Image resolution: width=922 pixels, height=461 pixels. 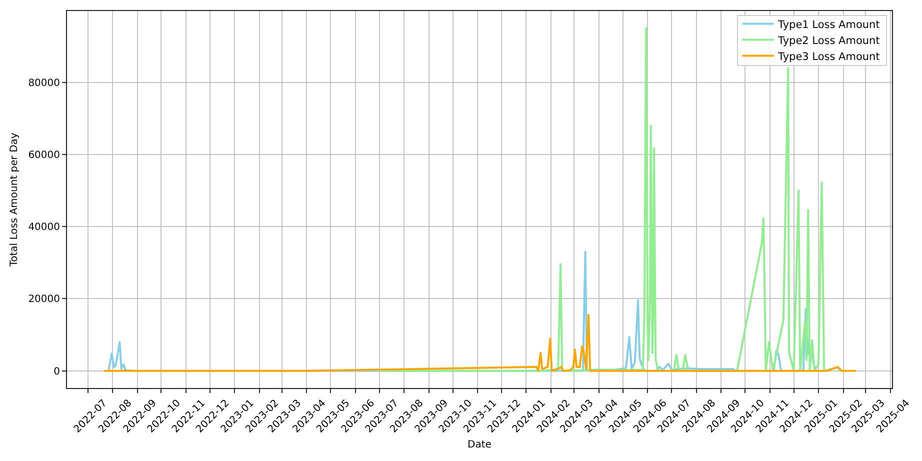 I want to click on y-tick-label: 60000, so click(x=44, y=155).